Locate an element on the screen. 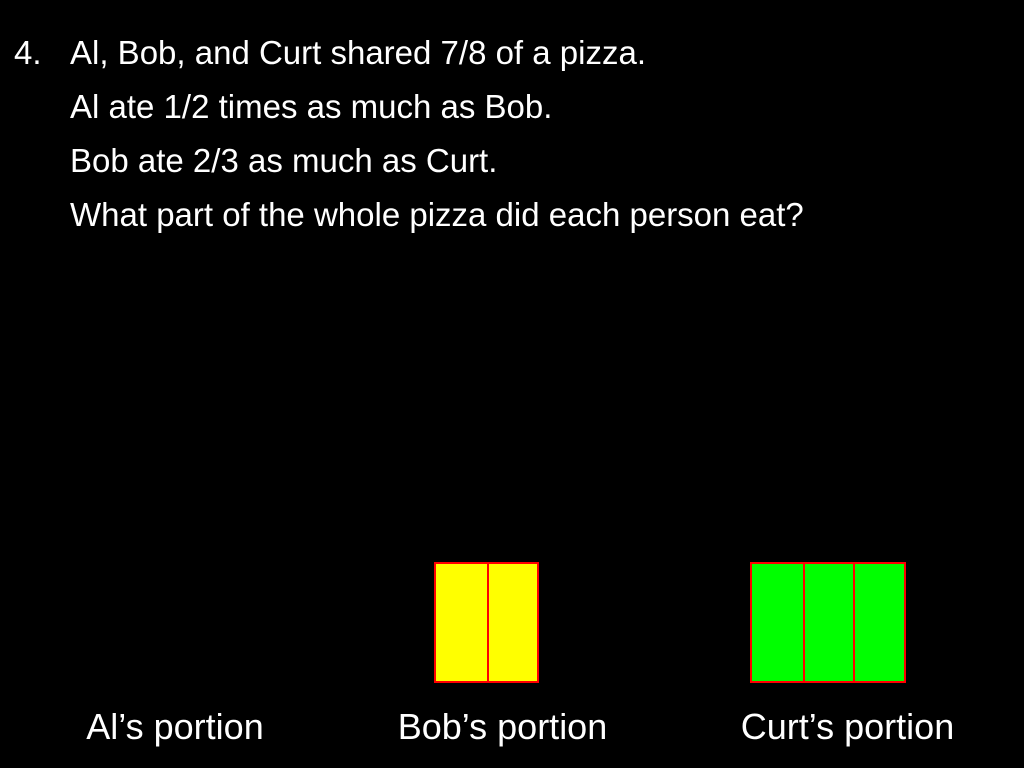 Image resolution: width=1024 pixels, height=768 pixels. curt-portion-bar is located at coordinates (828, 622).